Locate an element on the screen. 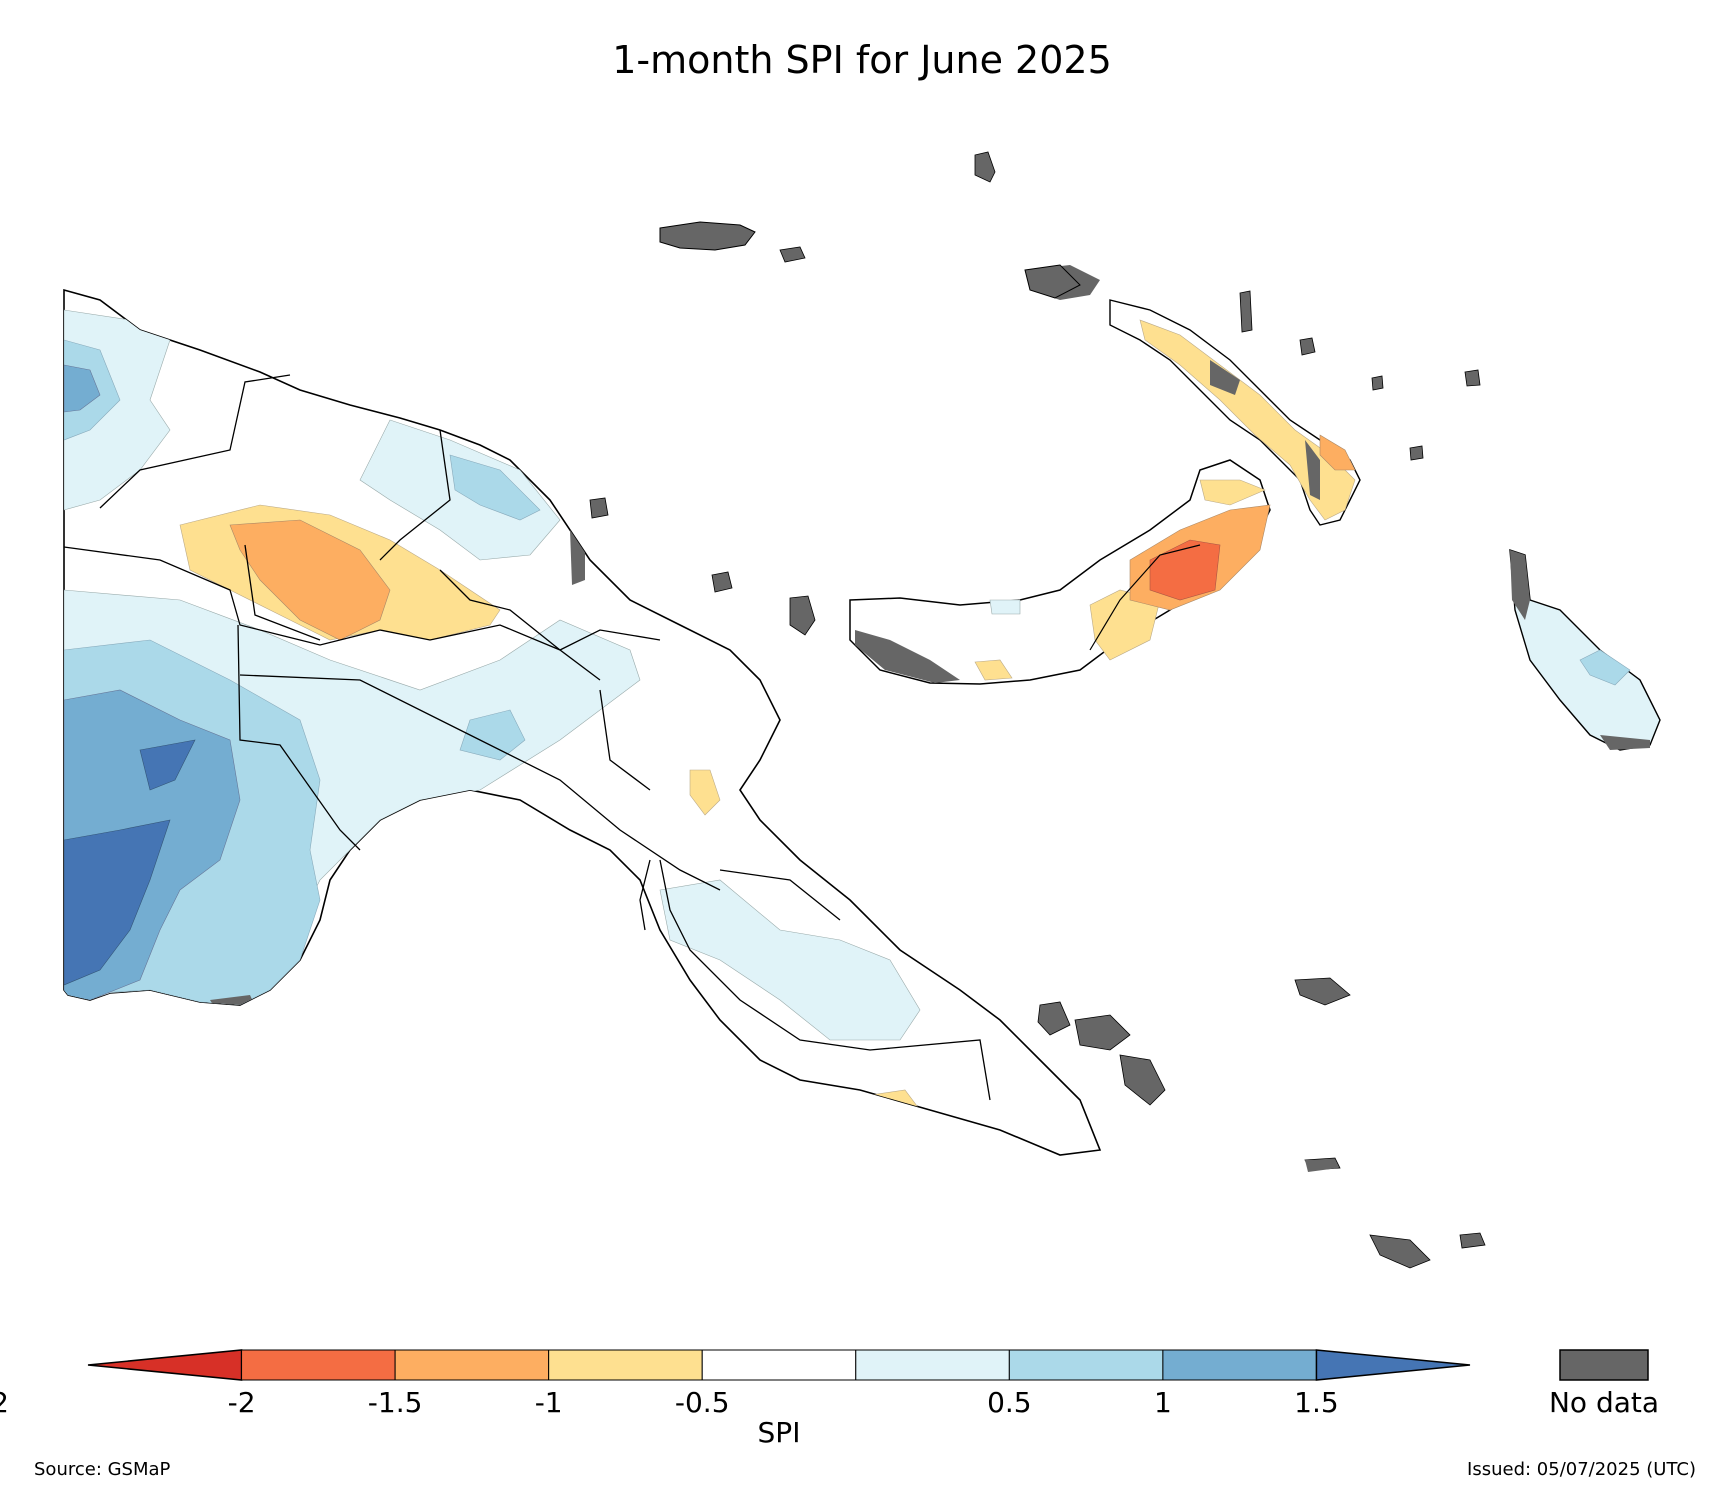 This screenshot has width=1724, height=1494. colorbar: -2 -1.5 -1 -0.5 0.5 1 1.5 2 is located at coordinates (735, 1384).